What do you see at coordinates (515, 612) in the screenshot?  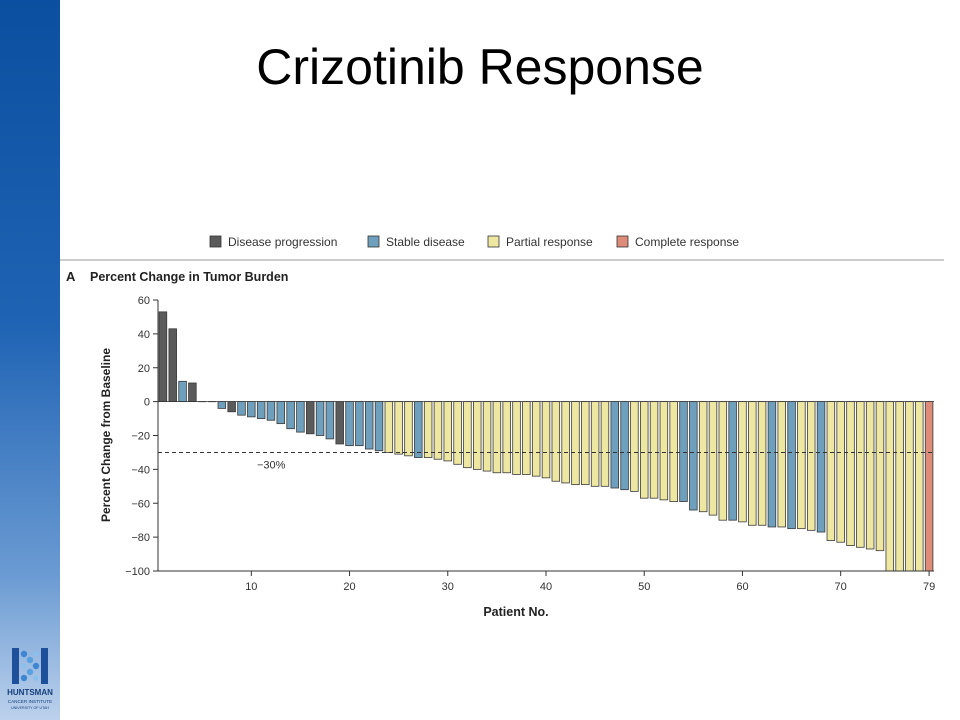 I see `x-axis-label: Patient No.` at bounding box center [515, 612].